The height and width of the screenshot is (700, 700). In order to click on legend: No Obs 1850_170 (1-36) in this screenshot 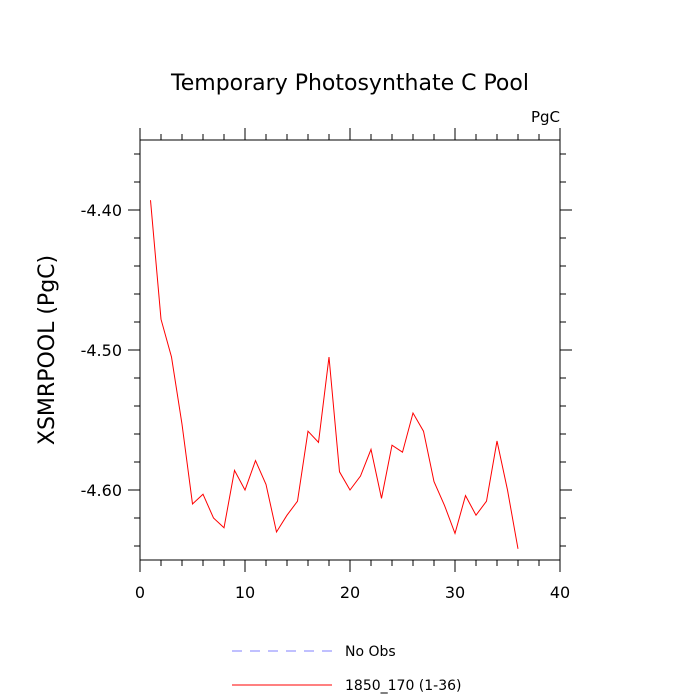, I will do `click(347, 669)`.